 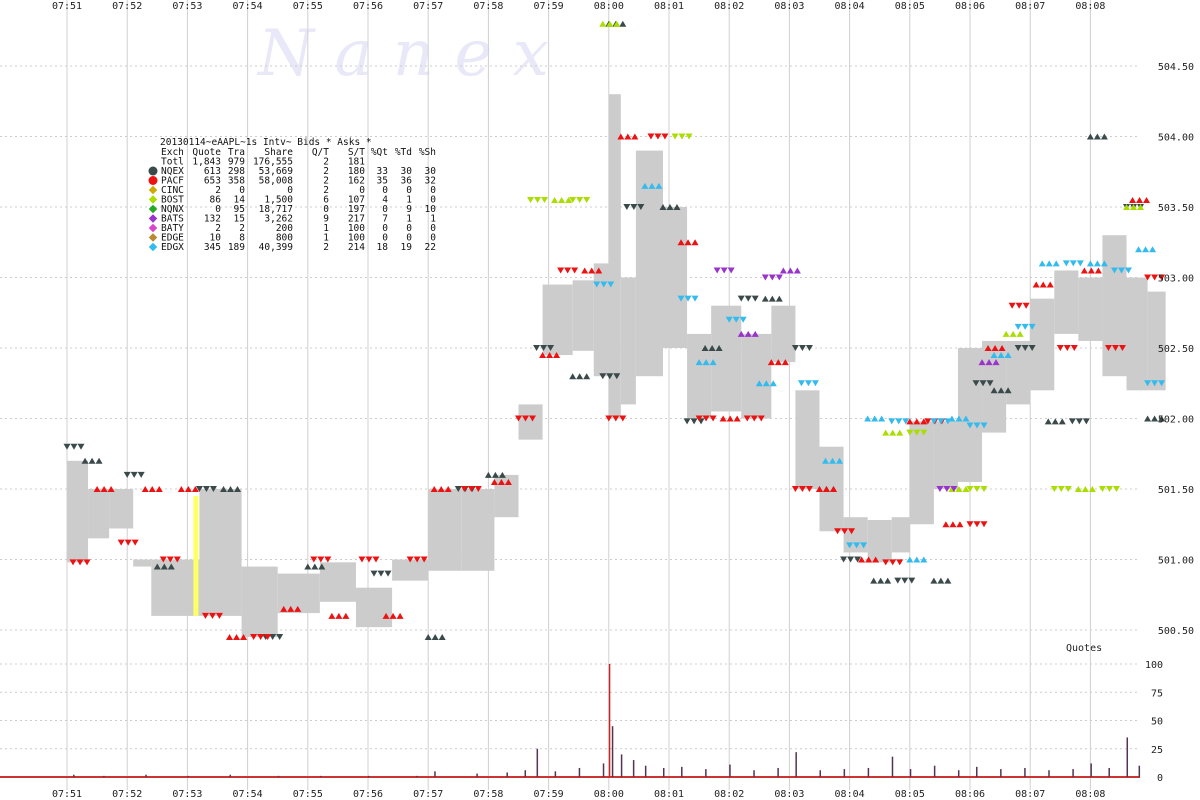 What do you see at coordinates (1030, 6) in the screenshot?
I see `x-tick-label-top: 08:07` at bounding box center [1030, 6].